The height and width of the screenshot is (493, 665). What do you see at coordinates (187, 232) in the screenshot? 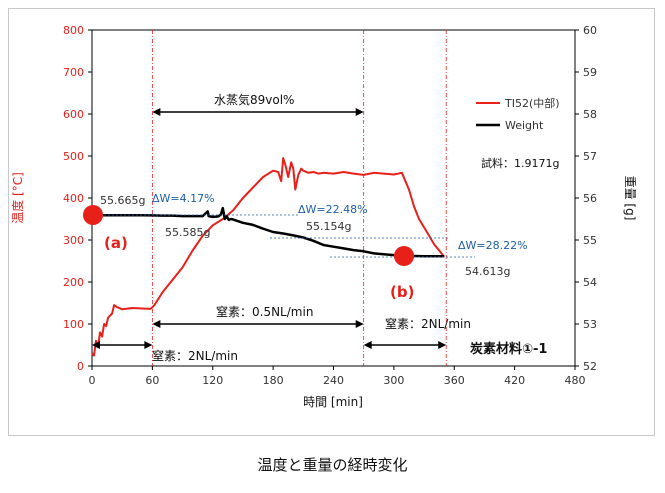
I see `weight-label-60min: 55.585g` at bounding box center [187, 232].